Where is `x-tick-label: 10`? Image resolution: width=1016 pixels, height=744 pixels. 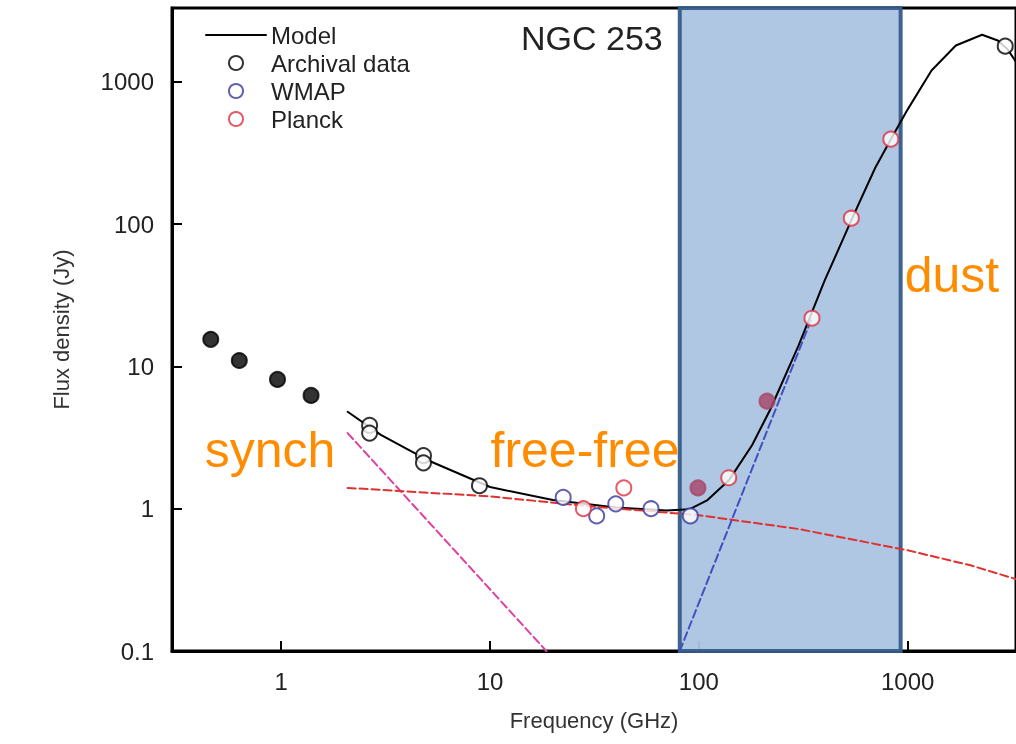 x-tick-label: 10 is located at coordinates (490, 681).